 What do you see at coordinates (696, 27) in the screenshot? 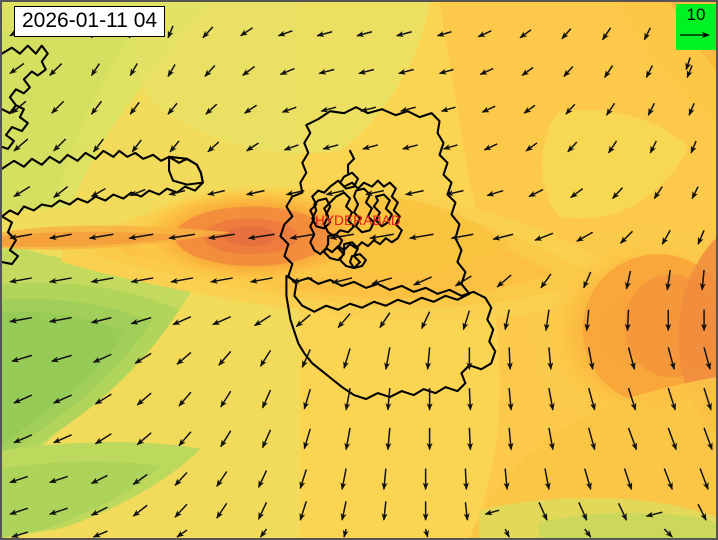
I see `wind-scale-legend: 10` at bounding box center [696, 27].